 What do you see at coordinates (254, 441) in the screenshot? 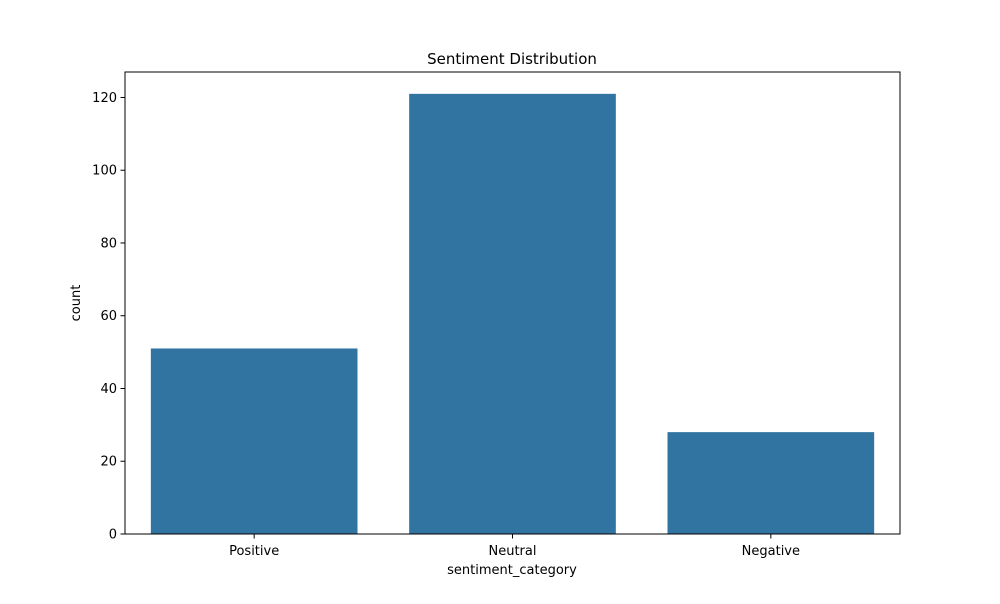
I see `bar-positive` at bounding box center [254, 441].